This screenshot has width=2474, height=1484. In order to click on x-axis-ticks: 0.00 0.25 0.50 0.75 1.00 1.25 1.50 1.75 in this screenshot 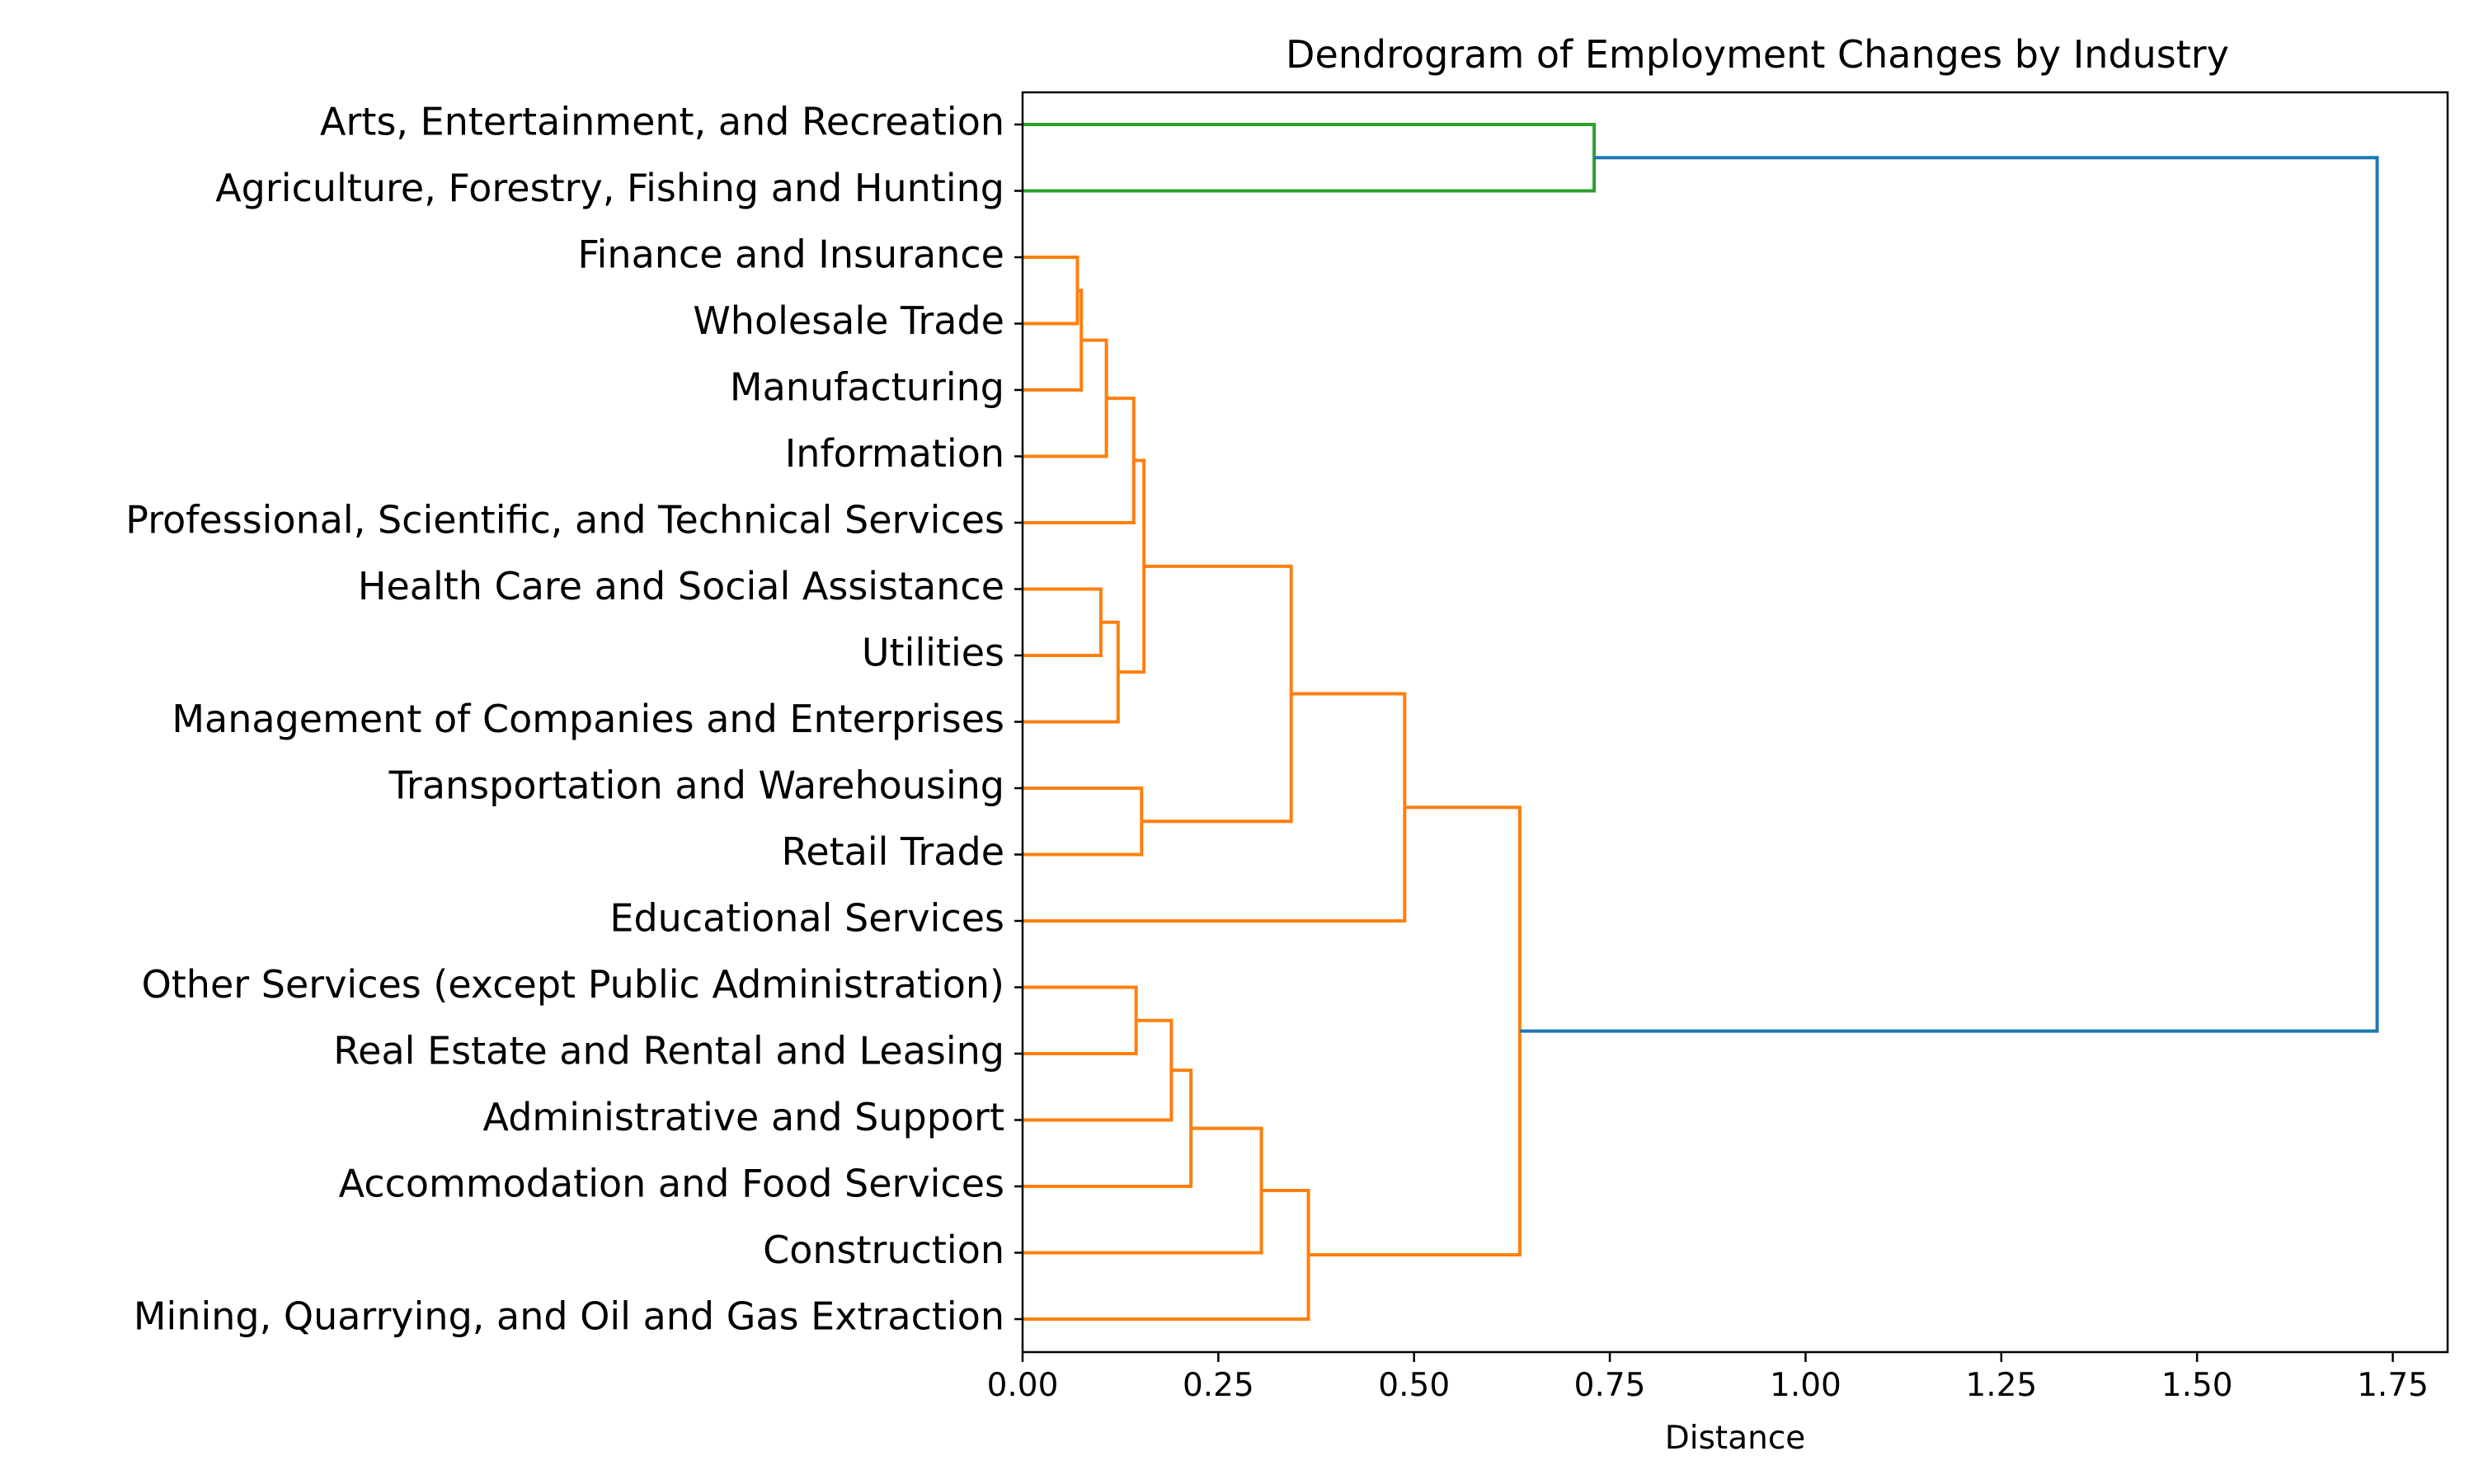, I will do `click(1708, 1378)`.